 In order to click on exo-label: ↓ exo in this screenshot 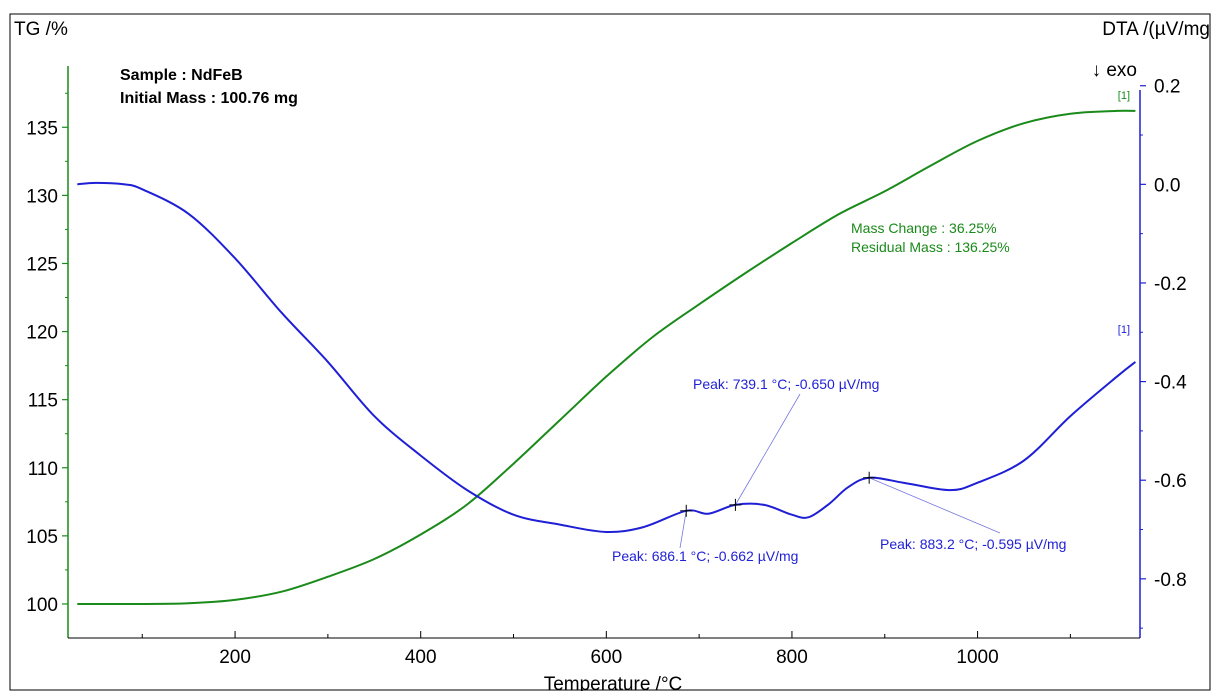, I will do `click(1114, 70)`.